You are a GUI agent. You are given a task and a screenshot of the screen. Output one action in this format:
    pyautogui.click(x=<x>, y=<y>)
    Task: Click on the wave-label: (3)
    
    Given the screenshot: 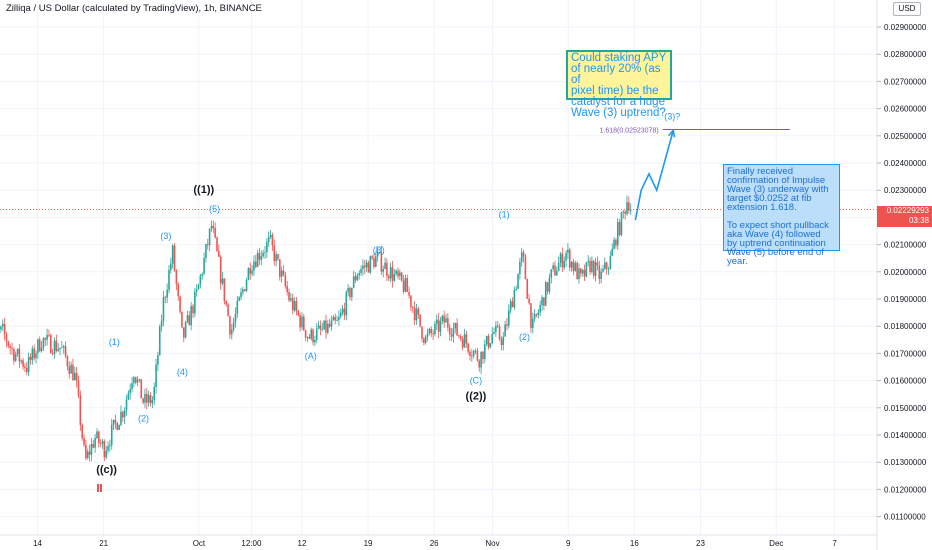 What is the action you would take?
    pyautogui.click(x=165, y=236)
    